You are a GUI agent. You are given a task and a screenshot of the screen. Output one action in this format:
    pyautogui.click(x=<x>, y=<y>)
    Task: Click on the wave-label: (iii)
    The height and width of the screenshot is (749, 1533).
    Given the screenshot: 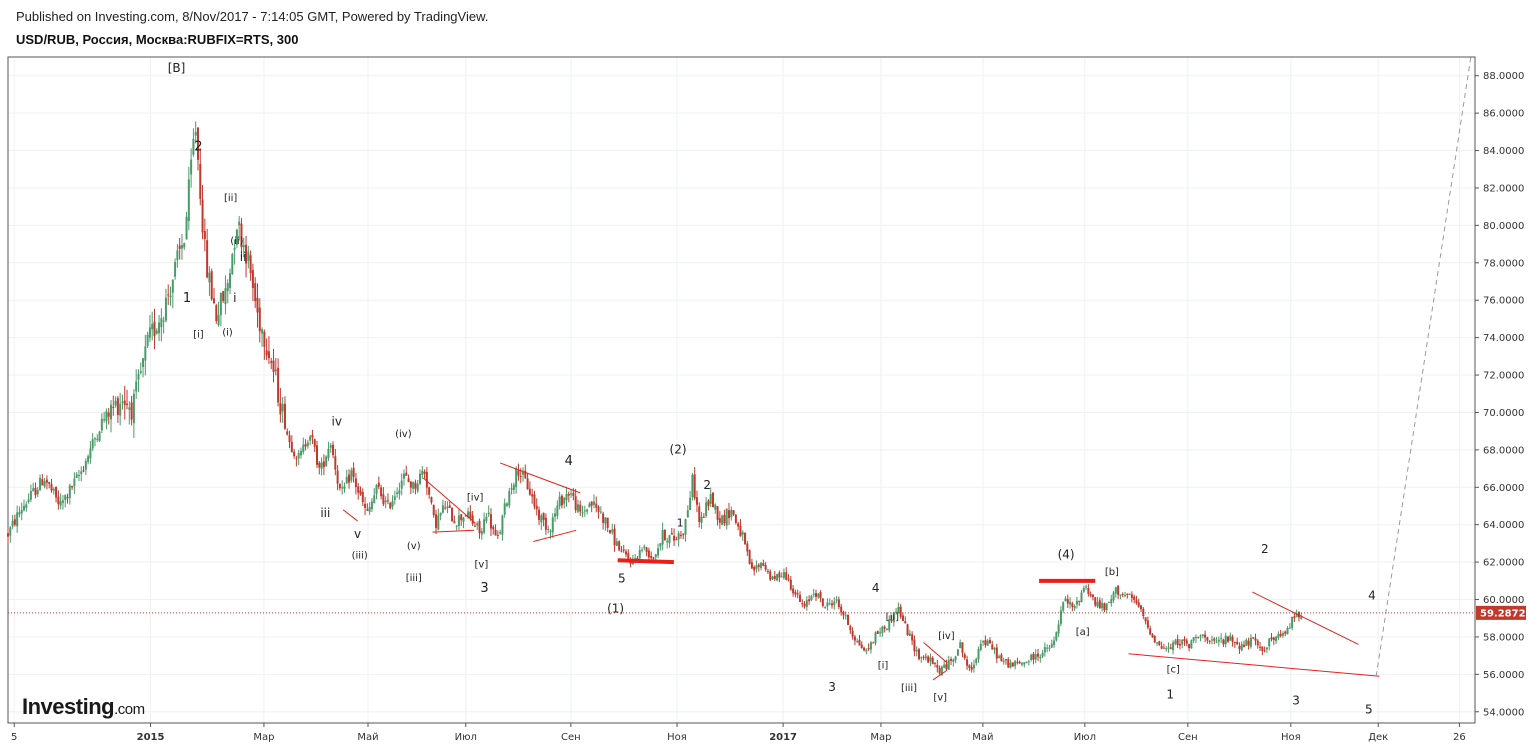 What is the action you would take?
    pyautogui.click(x=360, y=555)
    